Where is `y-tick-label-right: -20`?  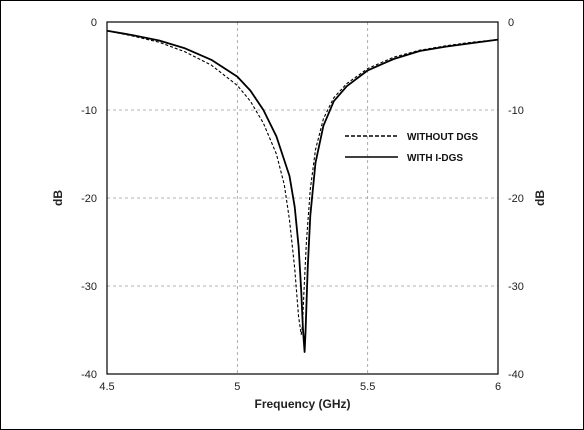
y-tick-label-right: -20 is located at coordinates (516, 199).